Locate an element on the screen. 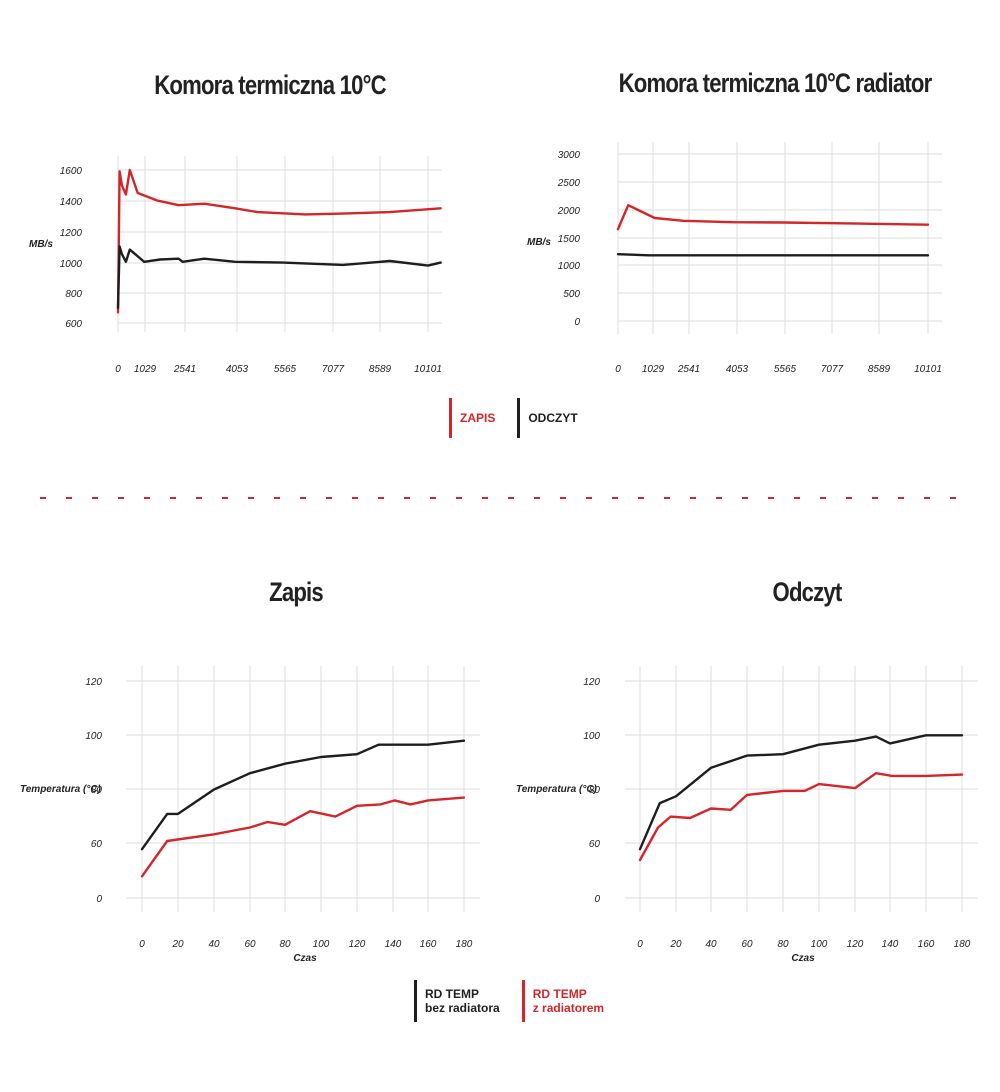 Image resolution: width=1000 pixels, height=1092 pixels. y-tick-label: 1200 is located at coordinates (71, 233).